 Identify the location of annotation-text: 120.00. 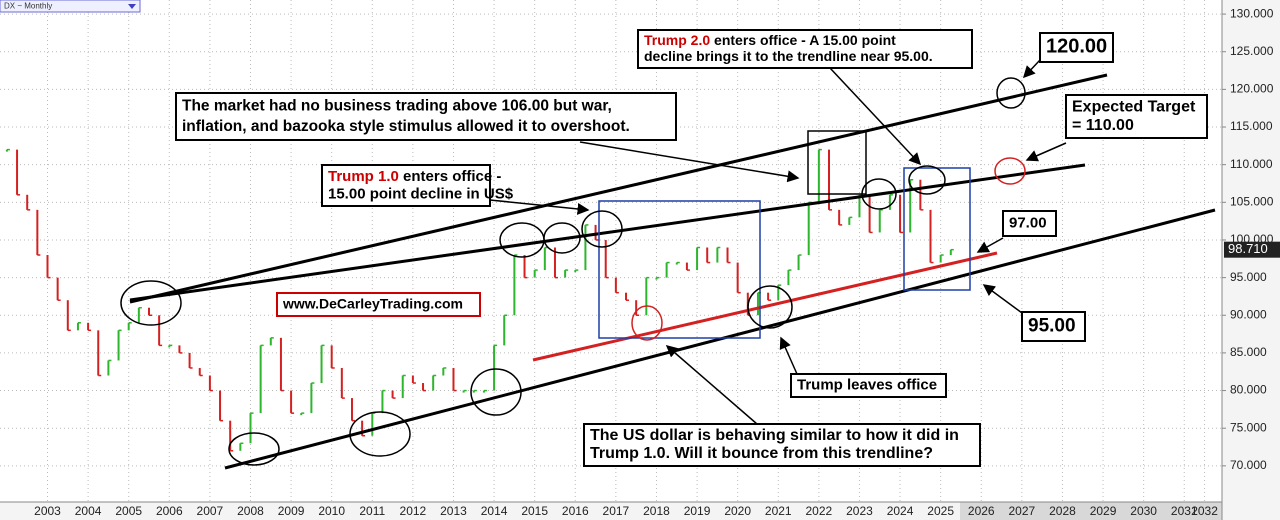
(1076, 47).